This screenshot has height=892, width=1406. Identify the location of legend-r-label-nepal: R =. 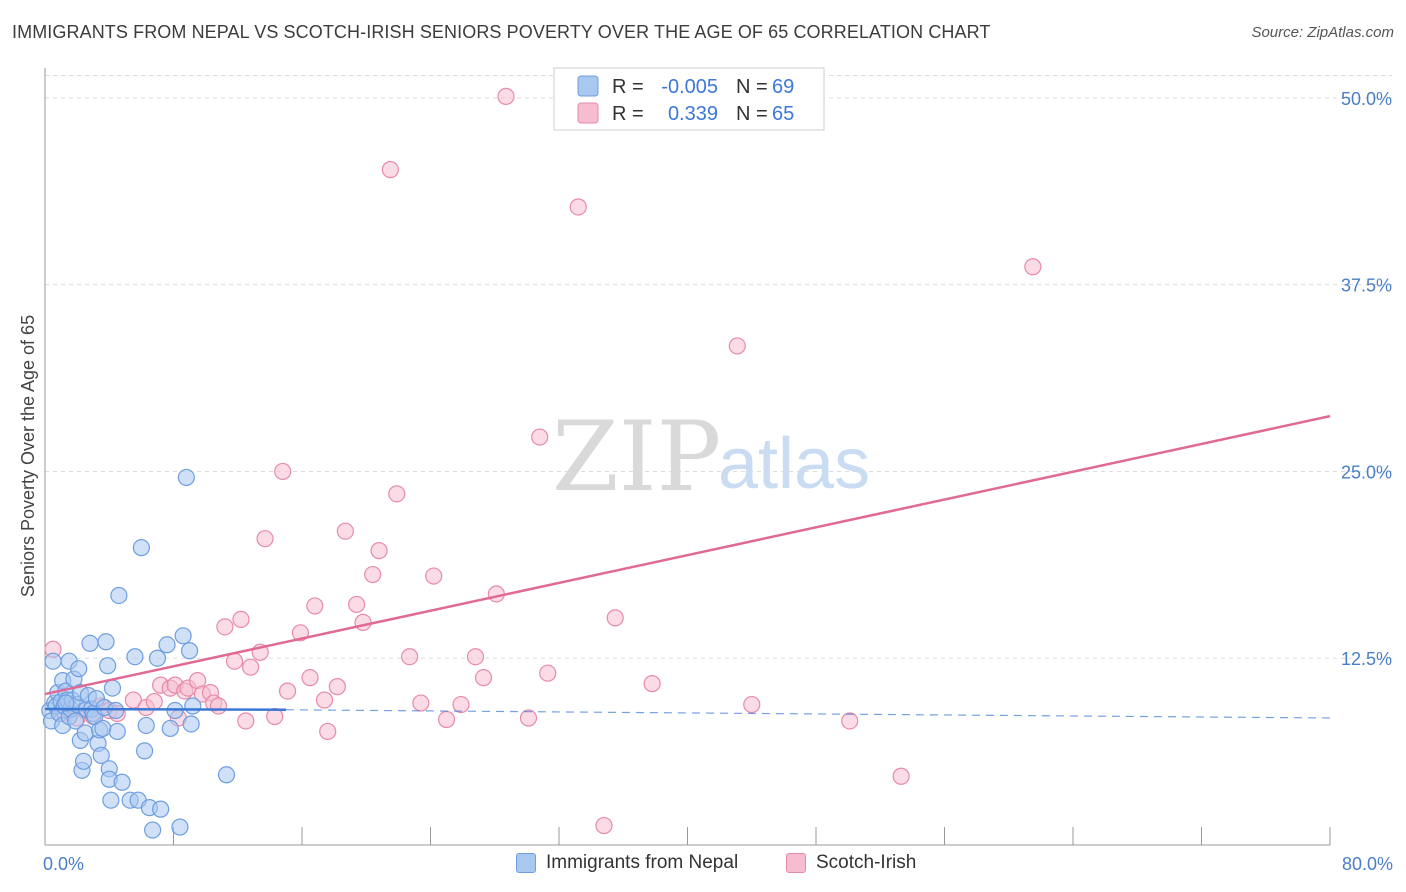
(628, 87).